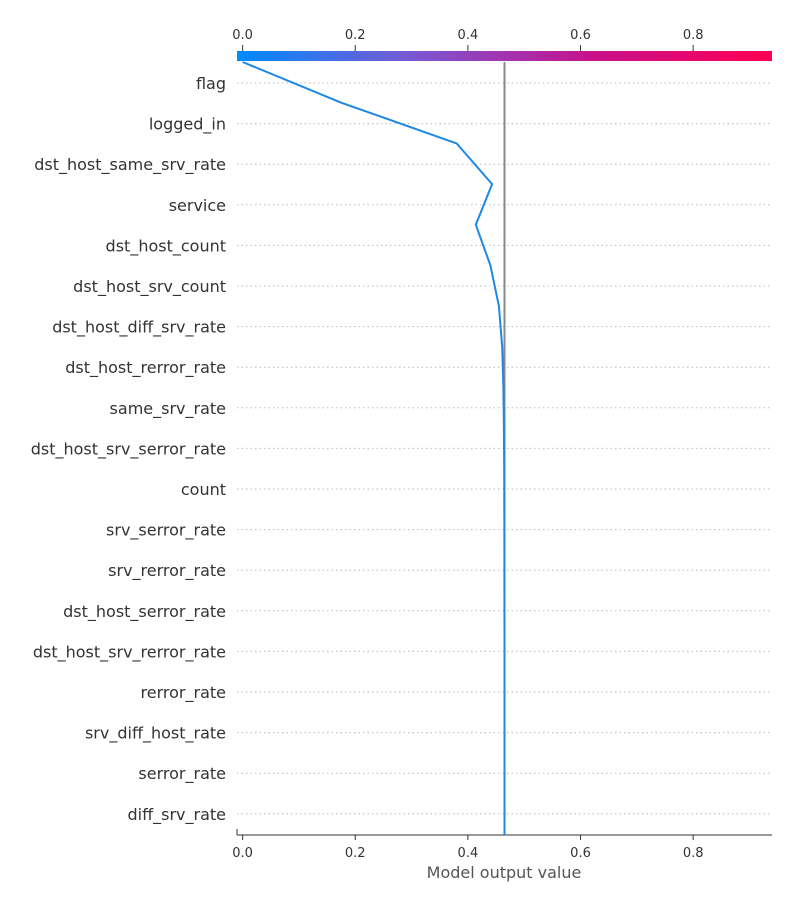  I want to click on feature-label: same_srv_rate, so click(168, 409).